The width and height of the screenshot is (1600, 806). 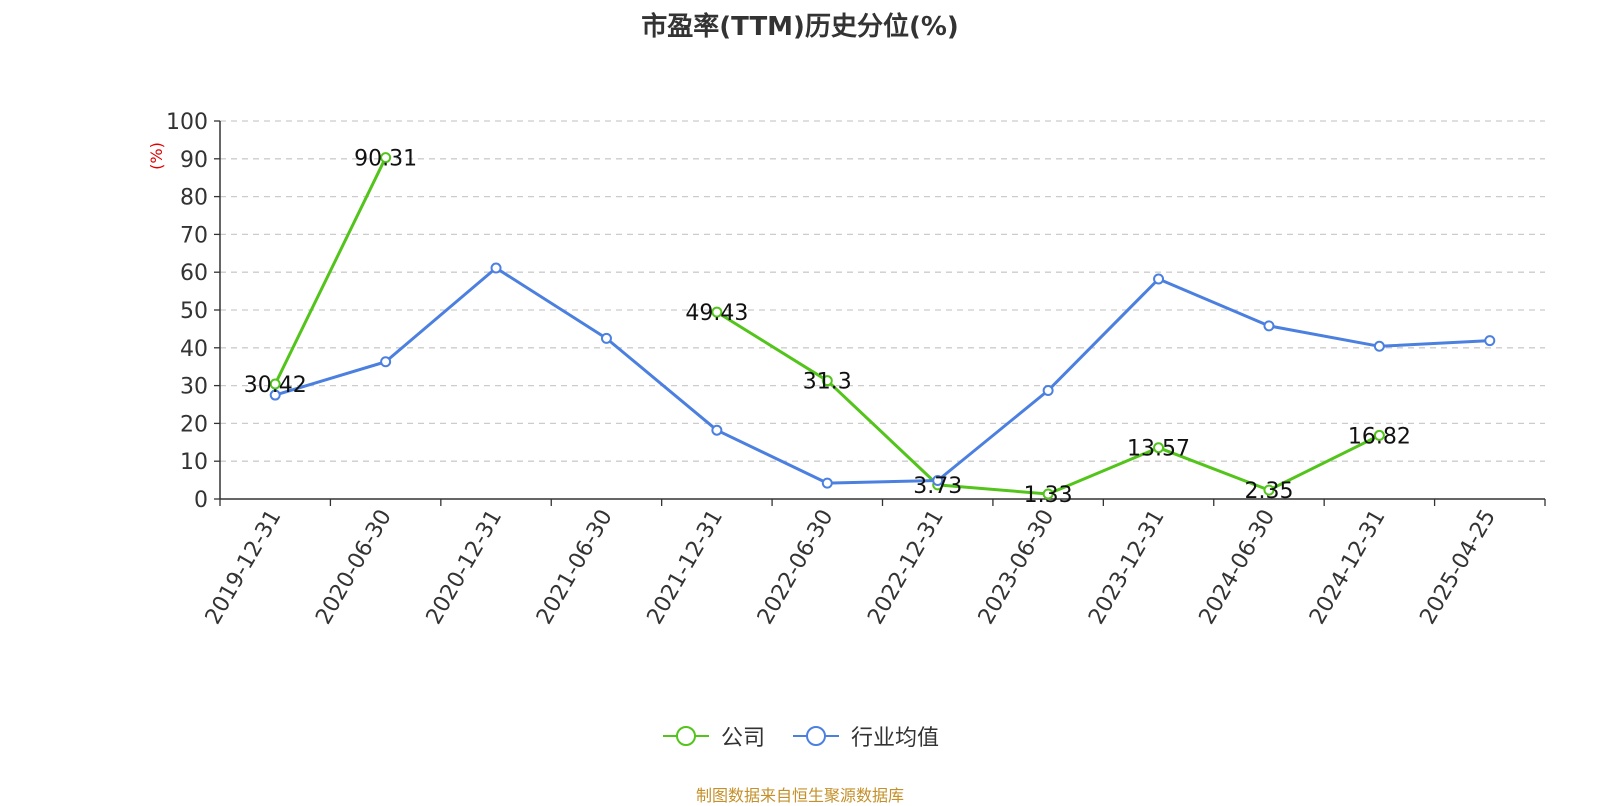 What do you see at coordinates (194, 462) in the screenshot?
I see `y-tick-label: 10` at bounding box center [194, 462].